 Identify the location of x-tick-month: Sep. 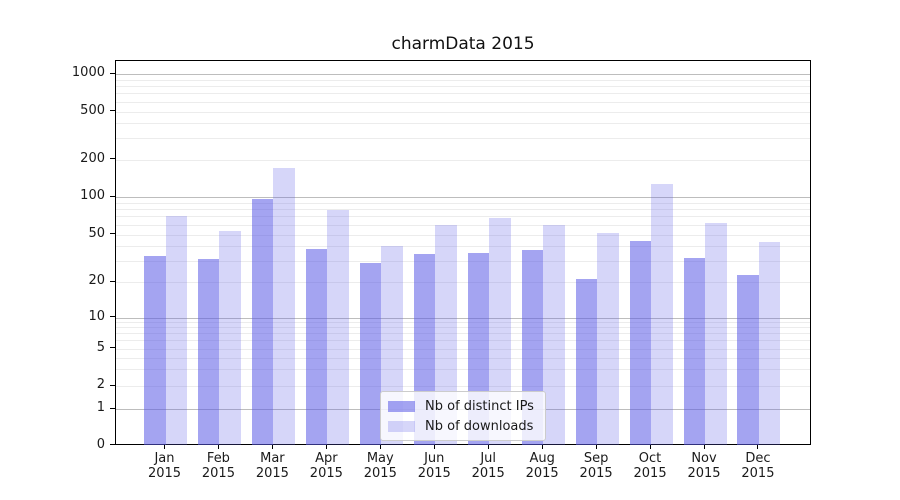
(596, 458).